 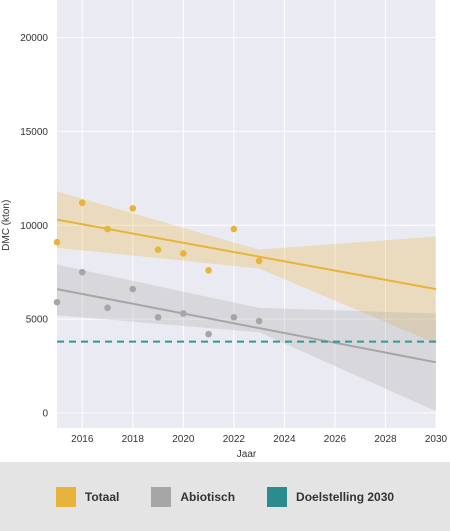 What do you see at coordinates (34, 132) in the screenshot?
I see `y-tick-label: 15000` at bounding box center [34, 132].